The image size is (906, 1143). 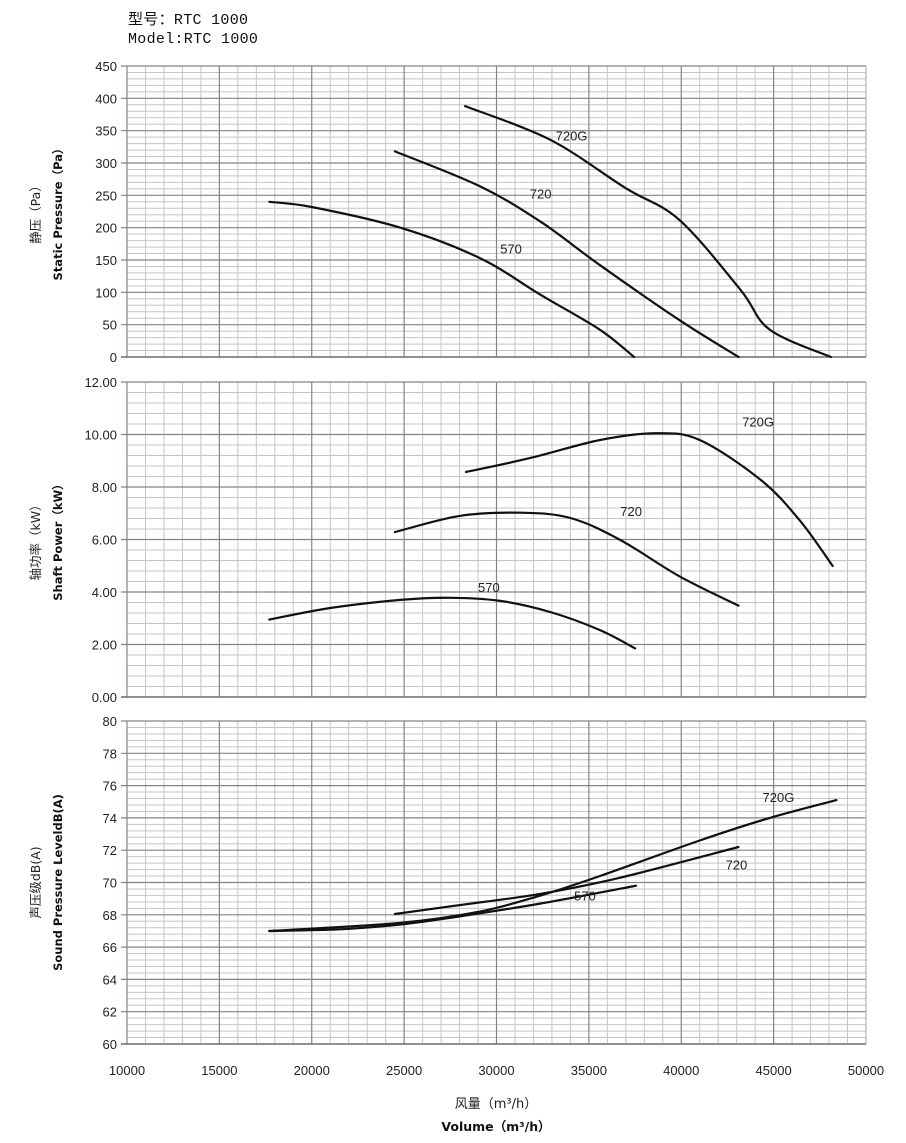 What do you see at coordinates (110, 721) in the screenshot?
I see `y-tick-label: 80` at bounding box center [110, 721].